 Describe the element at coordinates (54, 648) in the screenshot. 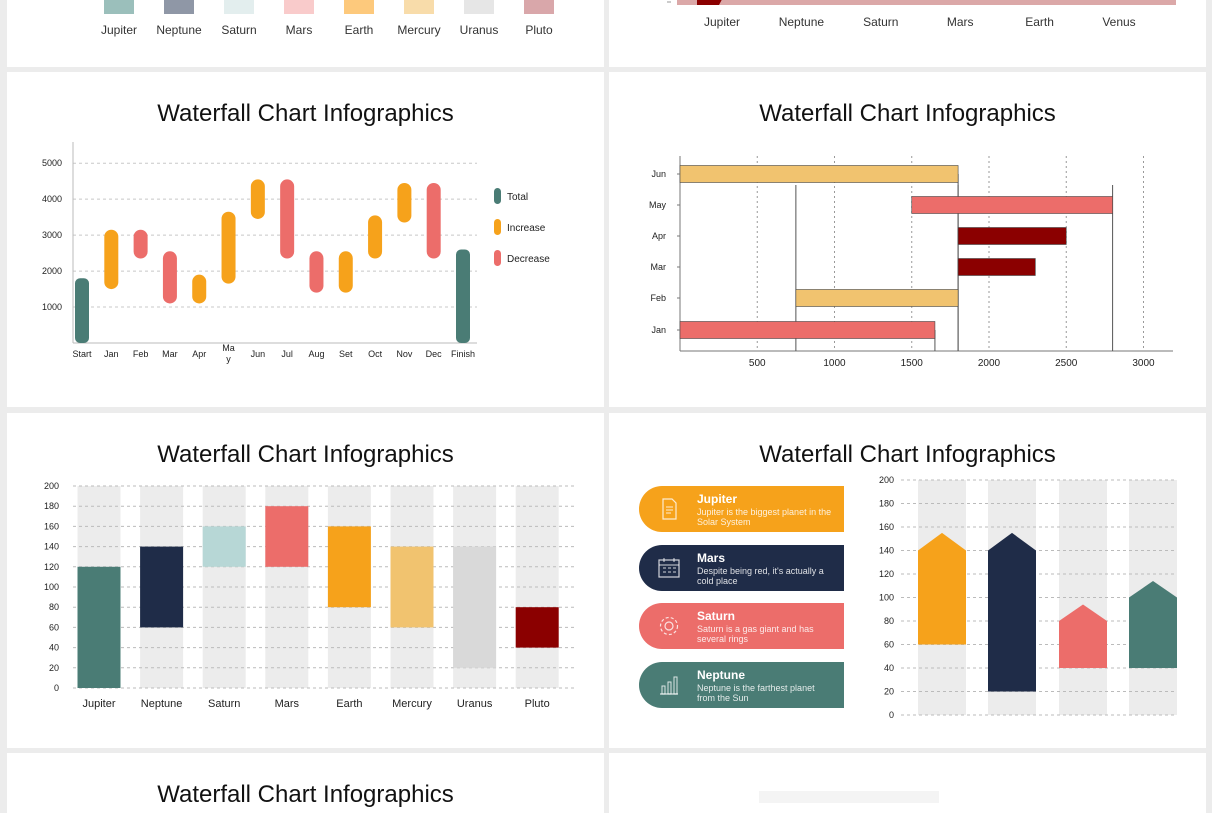

I see `y-tick-label: 40` at that location.